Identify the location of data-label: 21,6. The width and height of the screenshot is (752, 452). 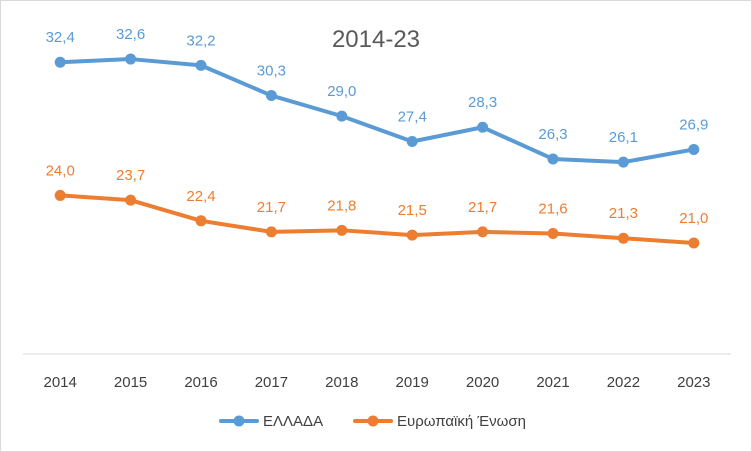
(552, 208).